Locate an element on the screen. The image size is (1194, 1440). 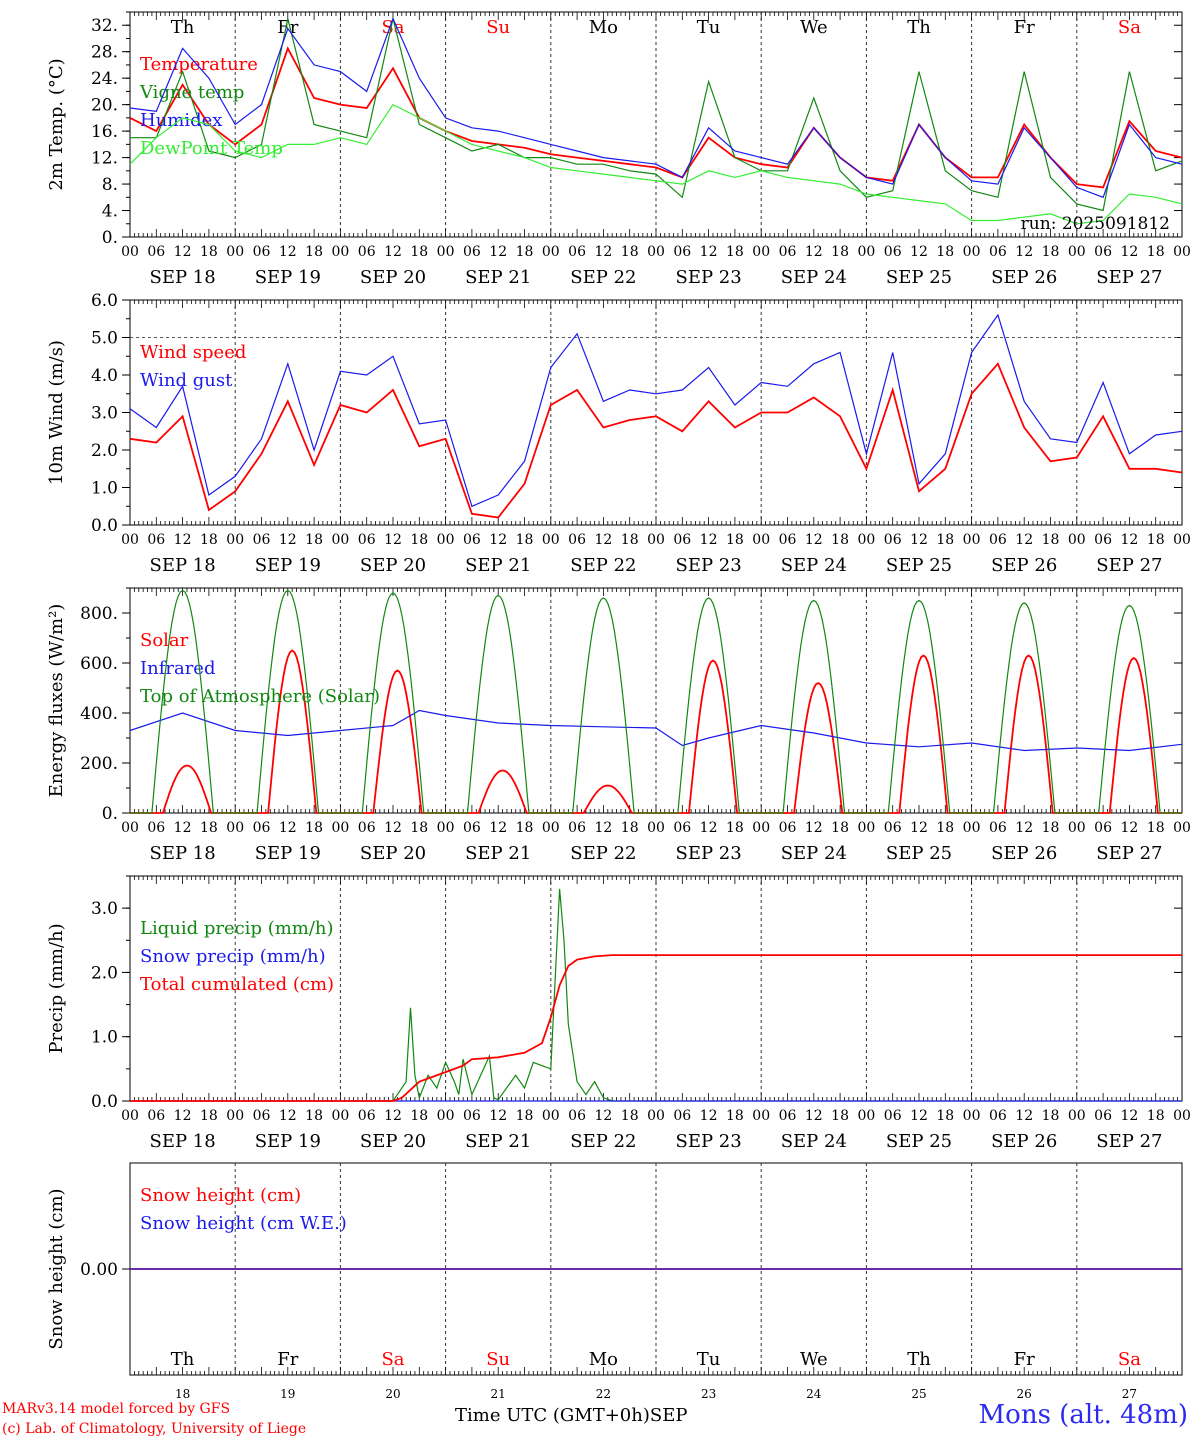
legend-entry: Wind gust is located at coordinates (186, 380).